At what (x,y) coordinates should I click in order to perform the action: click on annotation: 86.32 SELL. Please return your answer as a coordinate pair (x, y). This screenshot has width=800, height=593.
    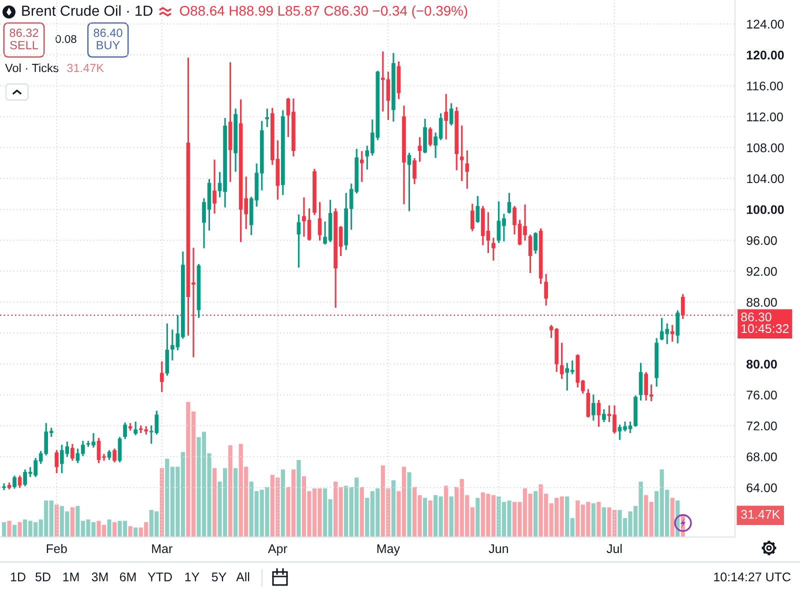
    Looking at the image, I should click on (24, 39).